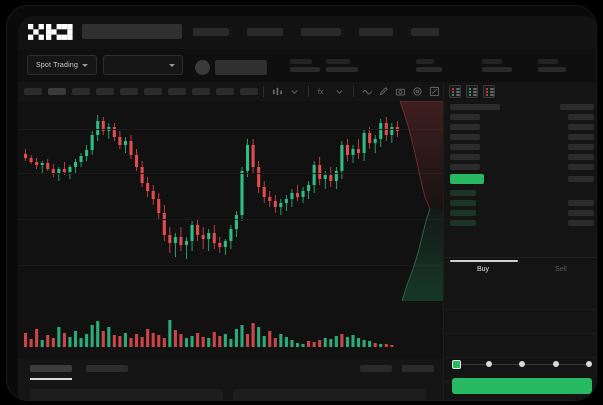 Image resolution: width=603 pixels, height=405 pixels. What do you see at coordinates (472, 91) in the screenshot?
I see `orderbook-bids-icon` at bounding box center [472, 91].